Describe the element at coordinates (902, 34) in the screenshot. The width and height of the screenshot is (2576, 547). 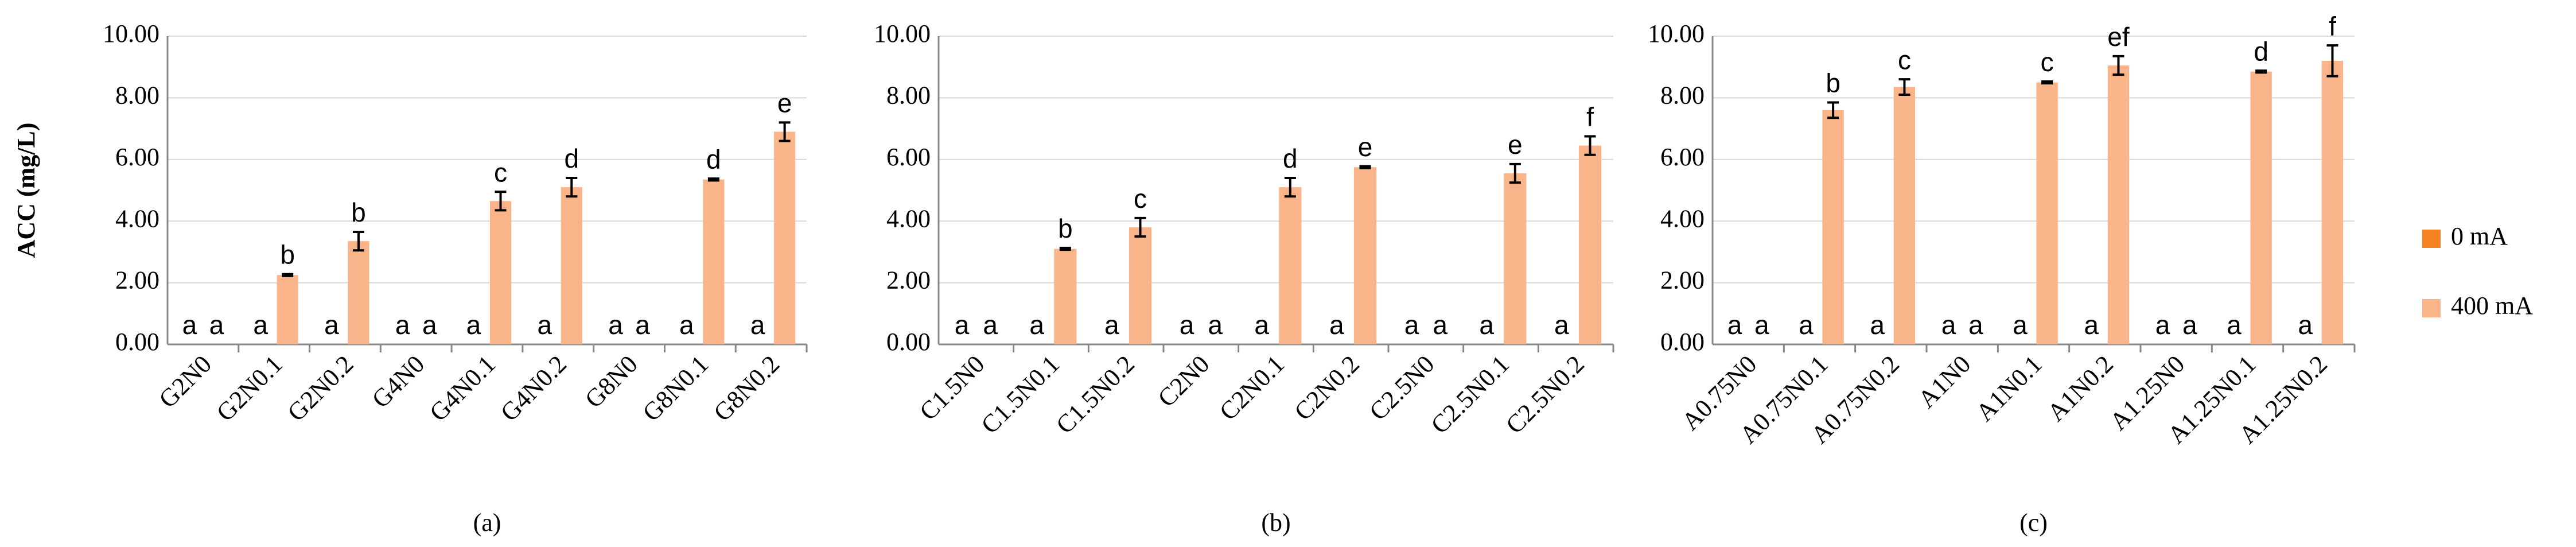
I see `y-tick-label: 10.00` at that location.